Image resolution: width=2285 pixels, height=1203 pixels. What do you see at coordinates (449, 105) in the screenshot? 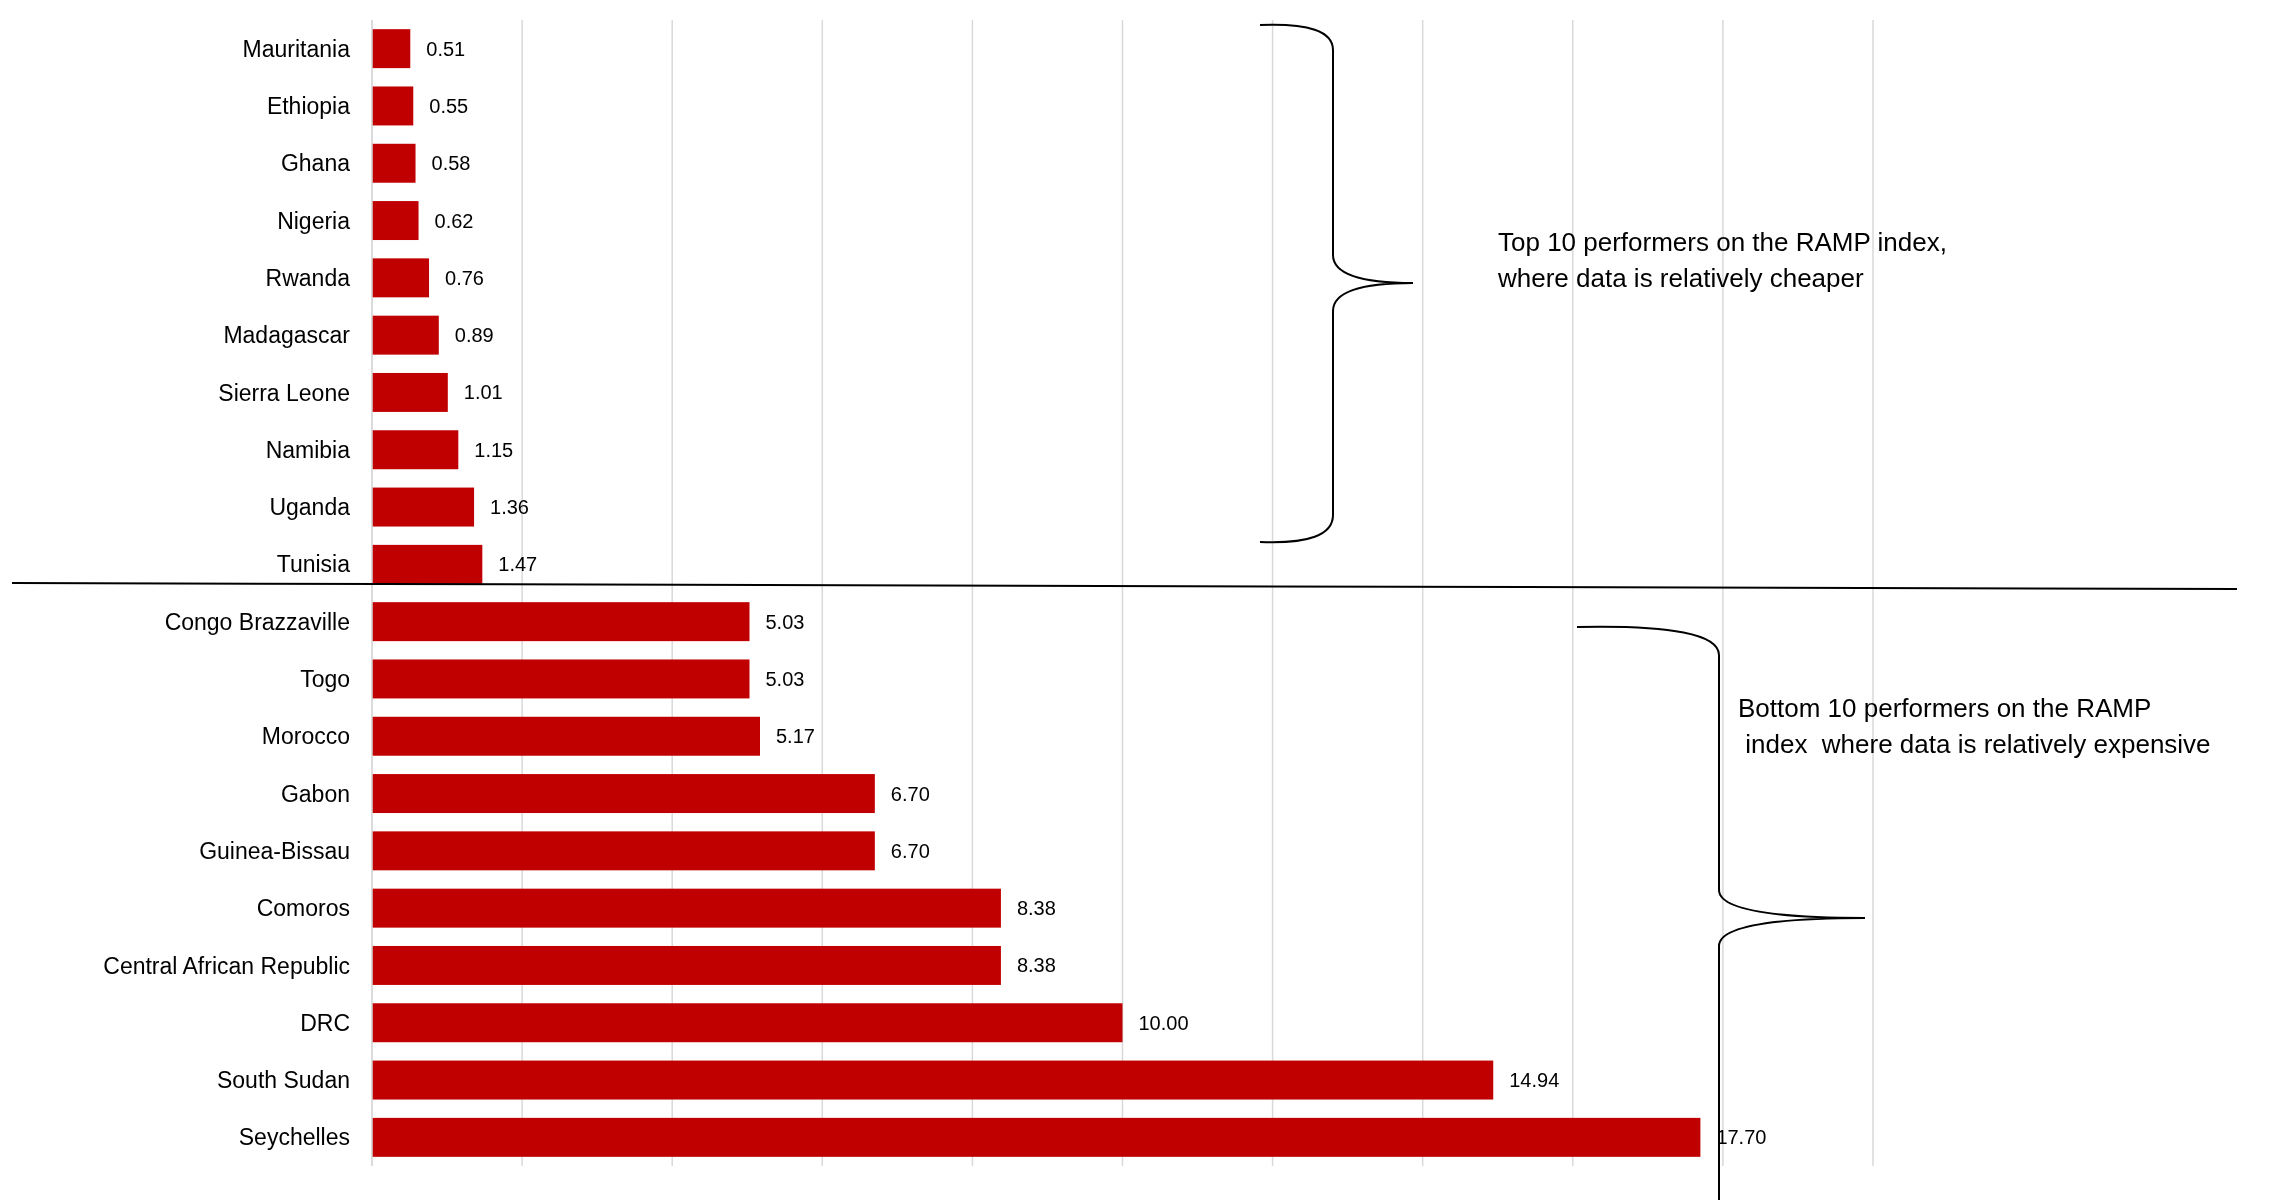
I see `data-label: 0.55` at bounding box center [449, 105].